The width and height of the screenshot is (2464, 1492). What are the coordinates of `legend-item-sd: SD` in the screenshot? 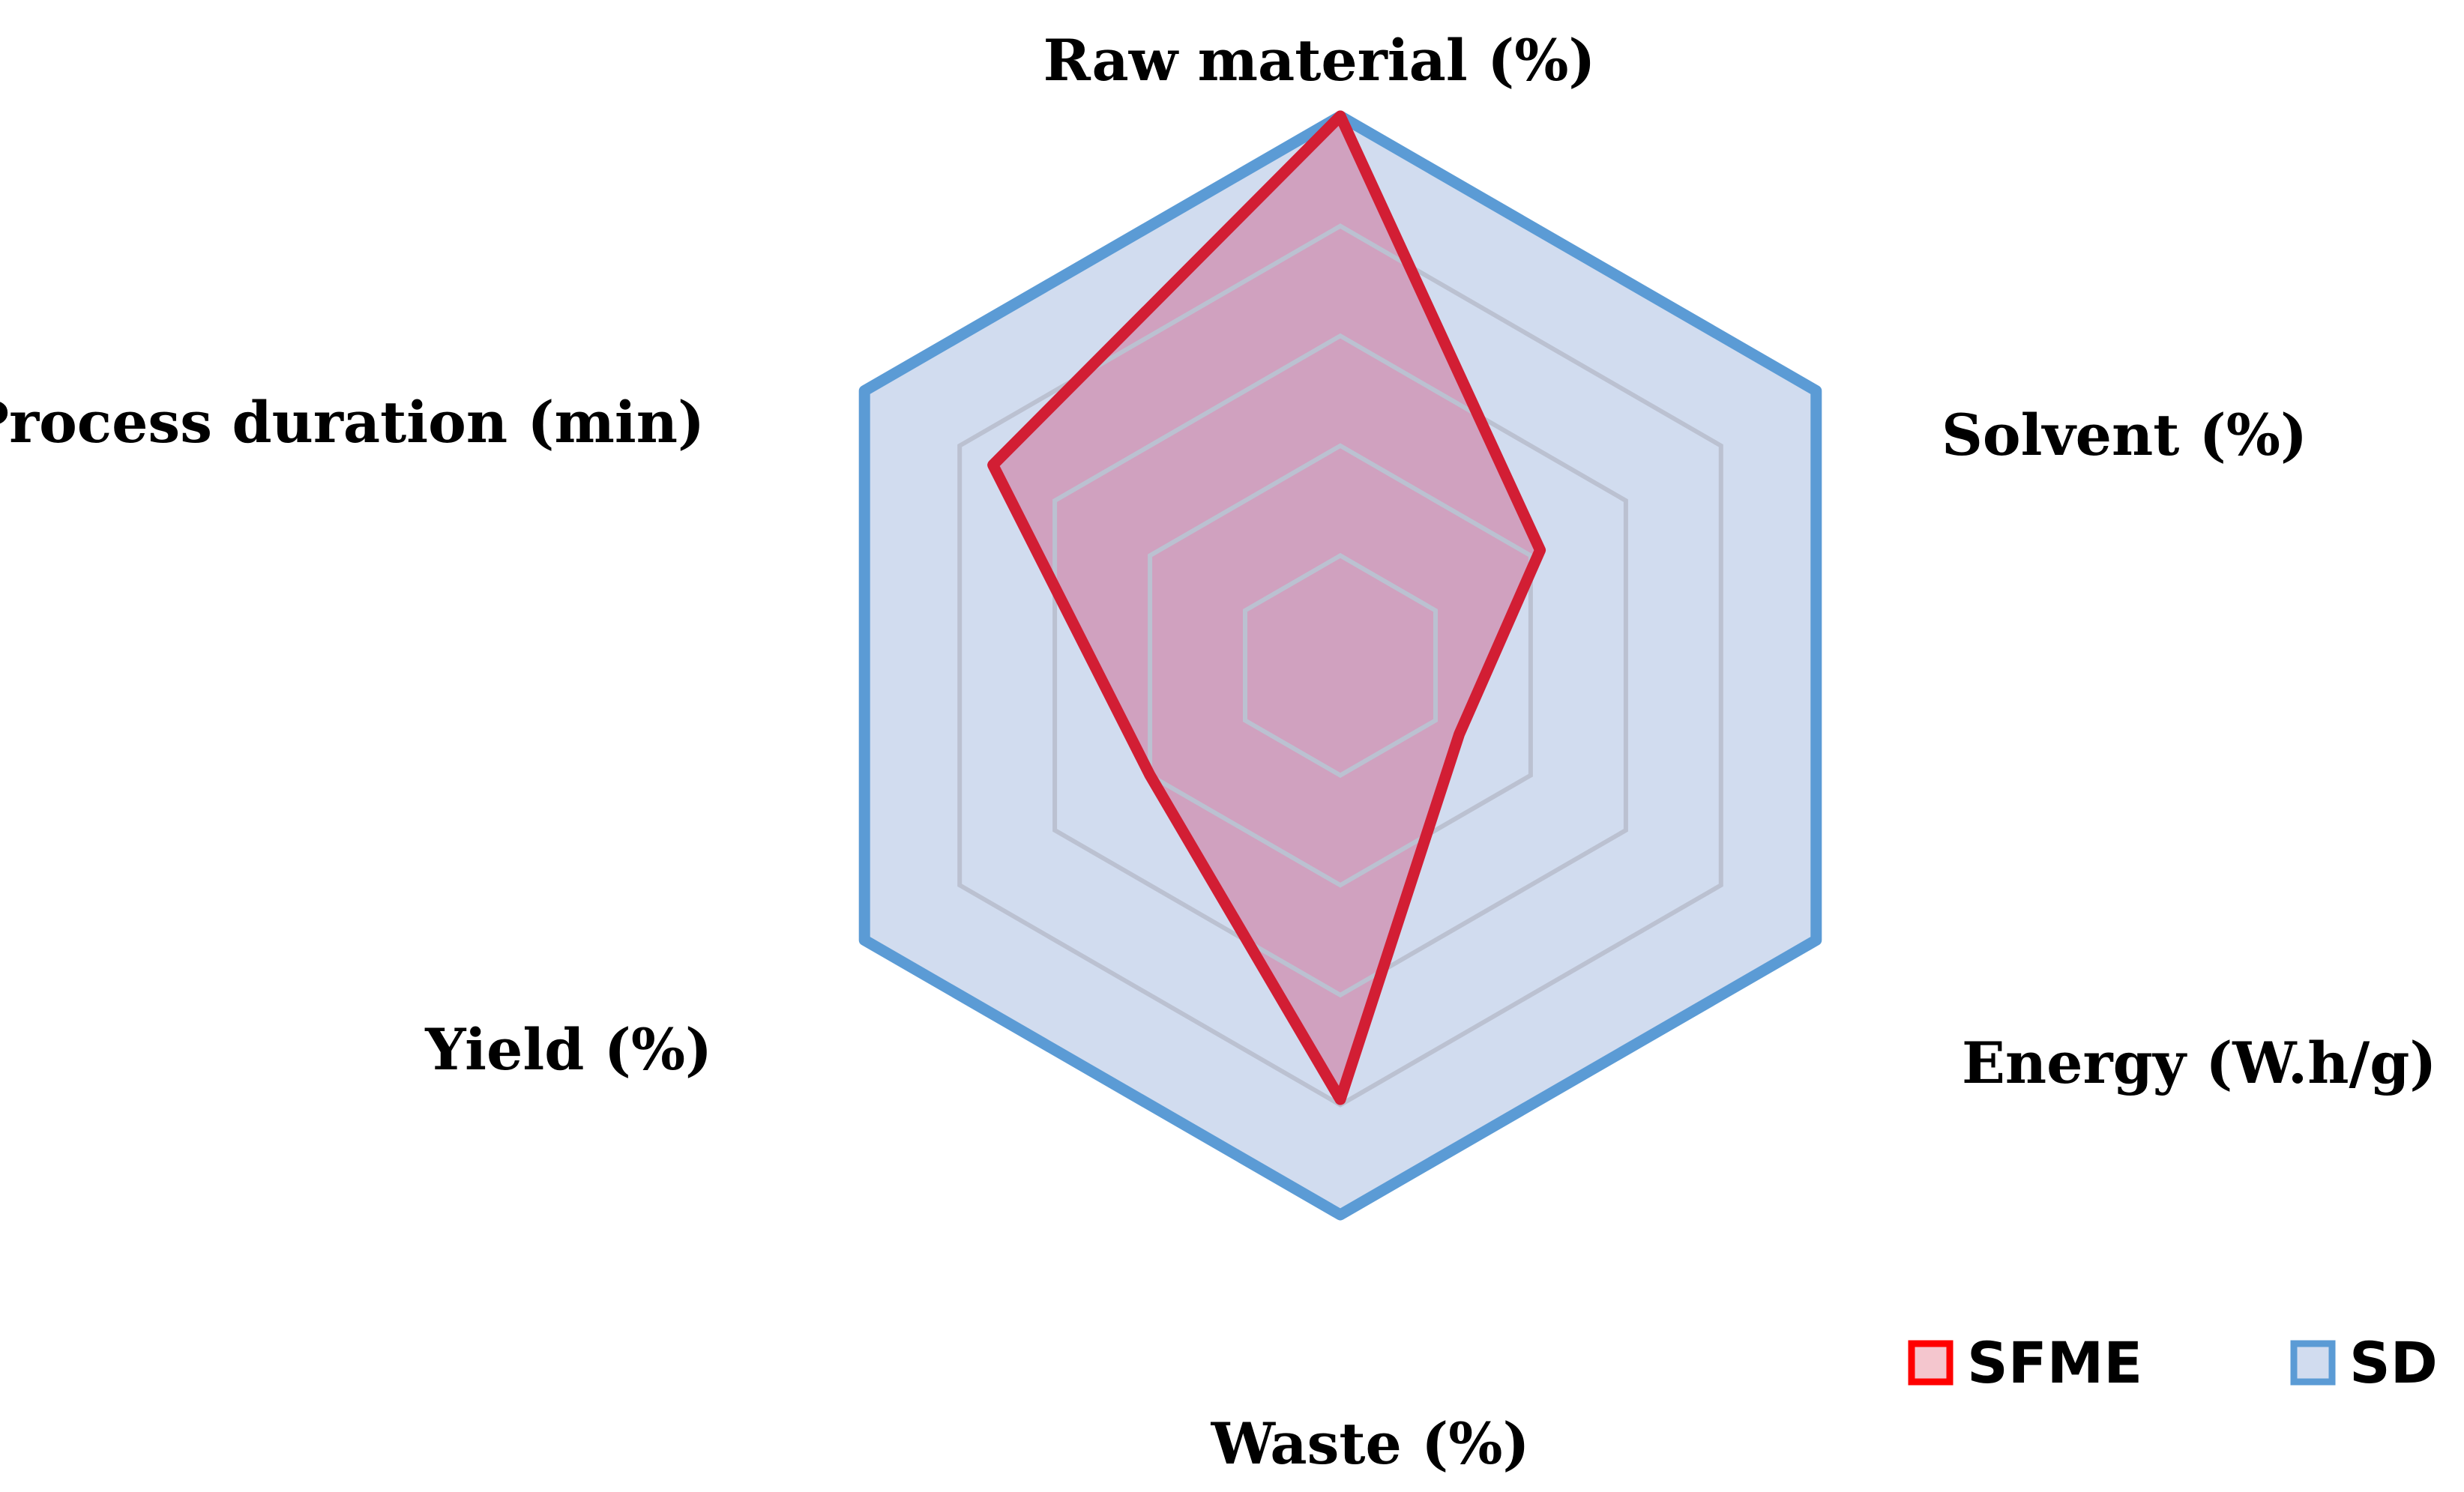 It's located at (2364, 1362).